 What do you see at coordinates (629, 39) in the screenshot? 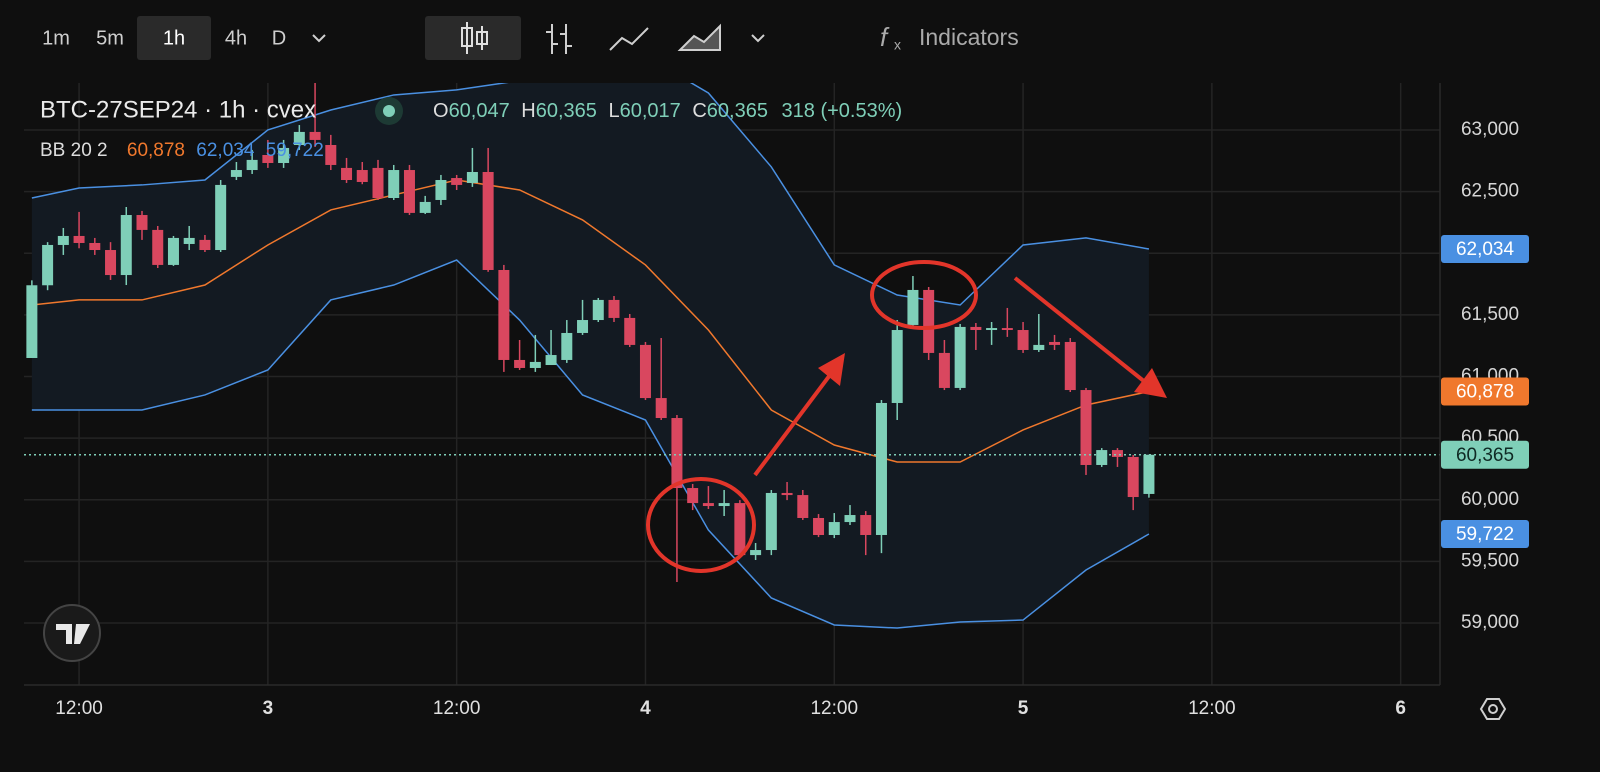
I see `line-icon` at bounding box center [629, 39].